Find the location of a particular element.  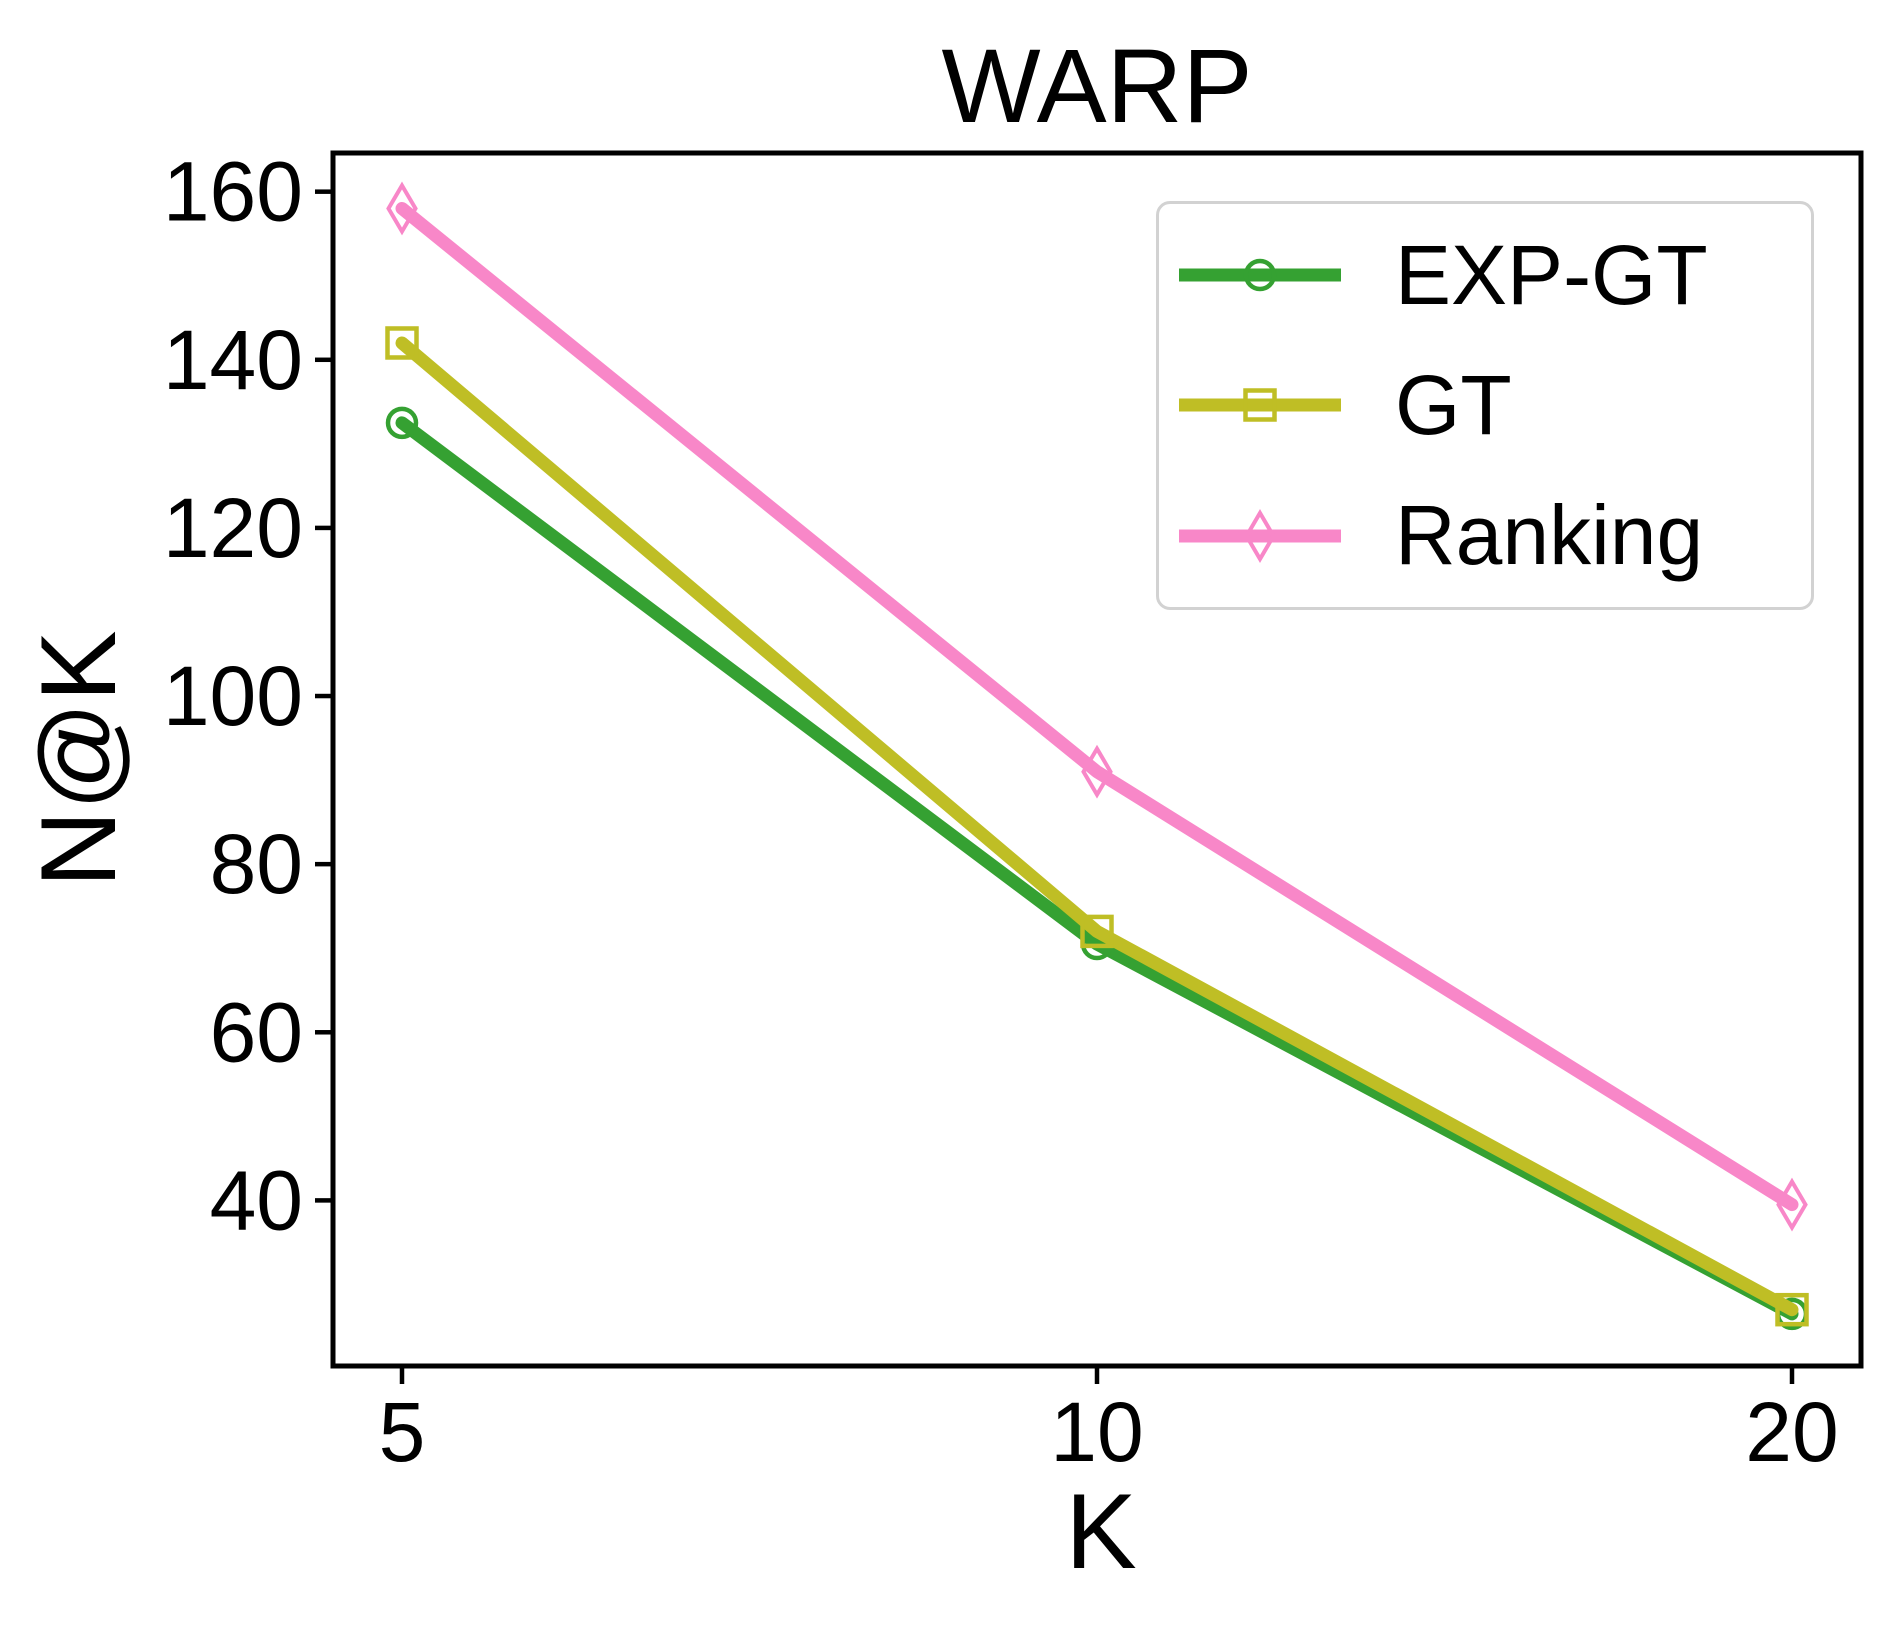

x-axis-label: K is located at coordinates (1100, 1531).